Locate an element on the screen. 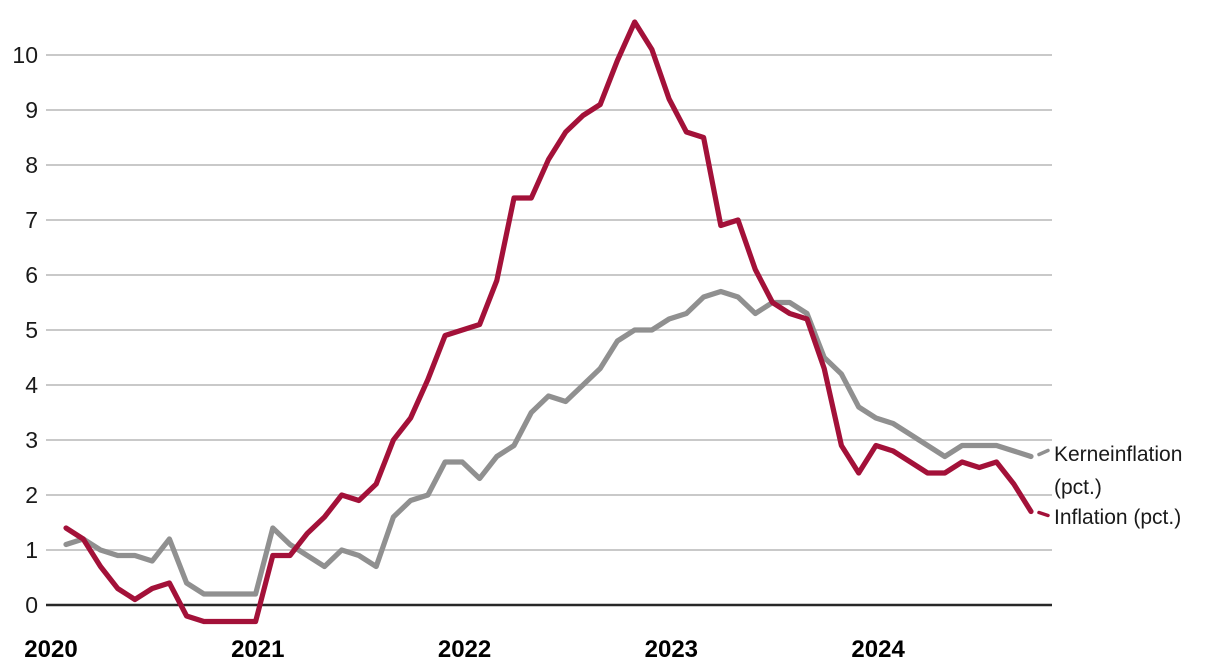 The image size is (1220, 672). kerneinflation-leader-dash is located at coordinates (1043, 452).